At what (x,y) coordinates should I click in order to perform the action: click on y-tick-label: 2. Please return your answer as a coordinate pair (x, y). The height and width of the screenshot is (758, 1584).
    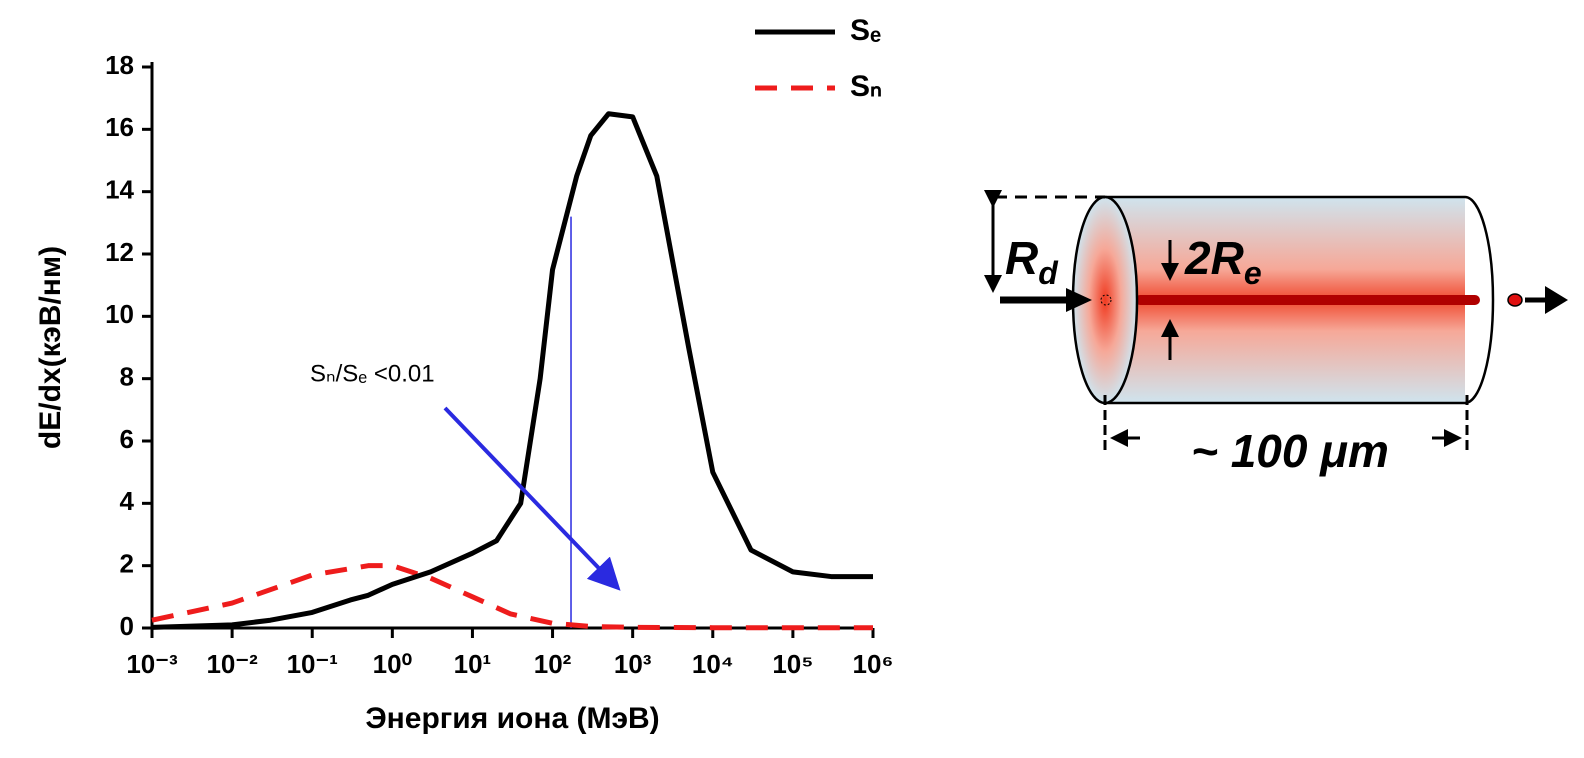
    Looking at the image, I should click on (127, 564).